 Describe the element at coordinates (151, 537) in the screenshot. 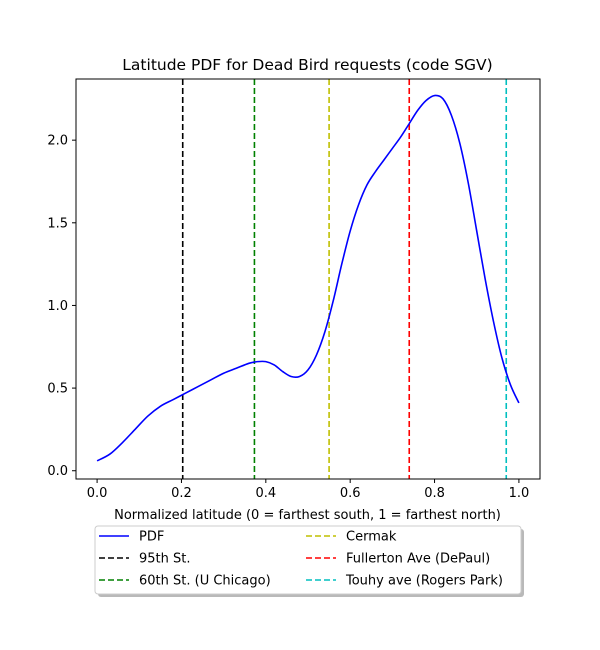

I see `legend-label: PDF` at that location.